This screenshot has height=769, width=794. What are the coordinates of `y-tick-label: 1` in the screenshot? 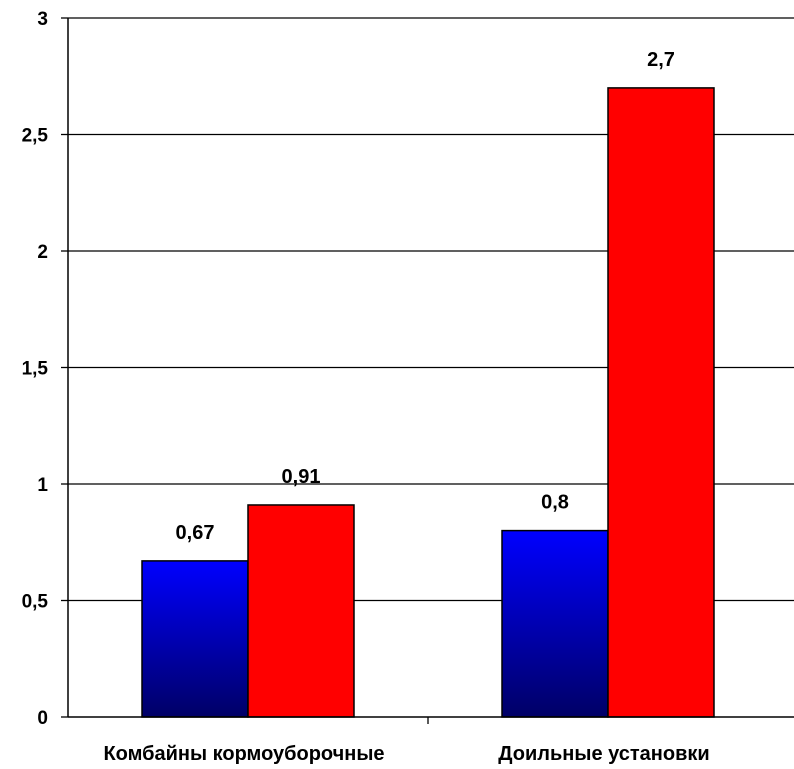 It's located at (42, 485).